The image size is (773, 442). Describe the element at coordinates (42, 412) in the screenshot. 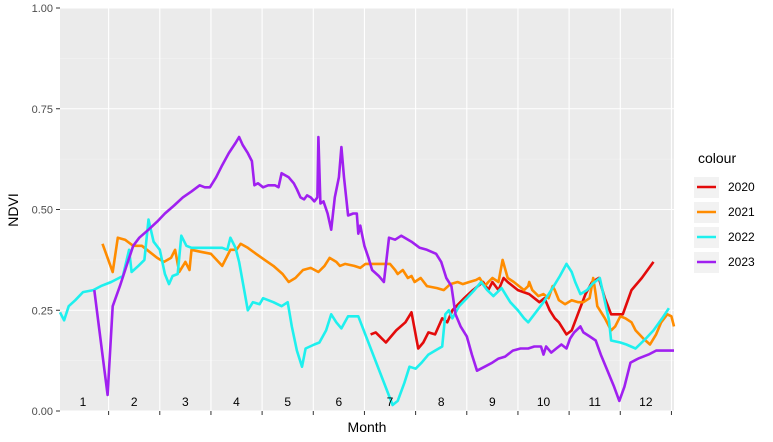

I see `y-tick-label: 0.00` at that location.